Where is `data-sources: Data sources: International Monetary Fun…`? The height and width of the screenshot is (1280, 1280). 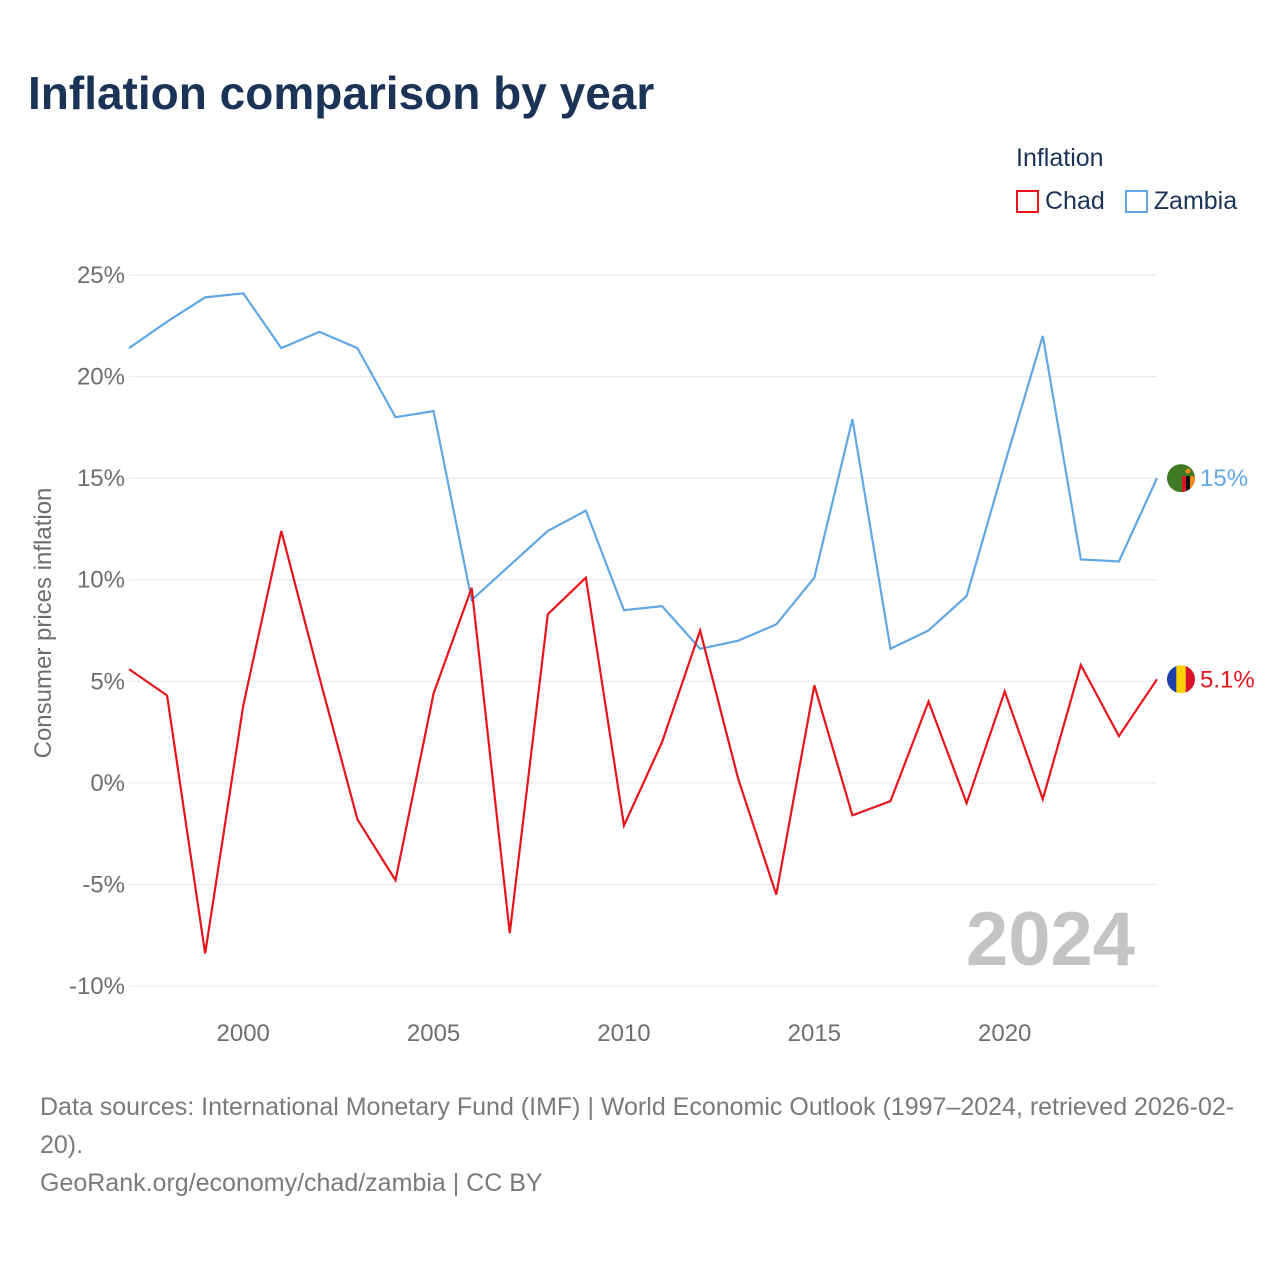 data-sources: Data sources: International Monetary Fun… is located at coordinates (637, 1126).